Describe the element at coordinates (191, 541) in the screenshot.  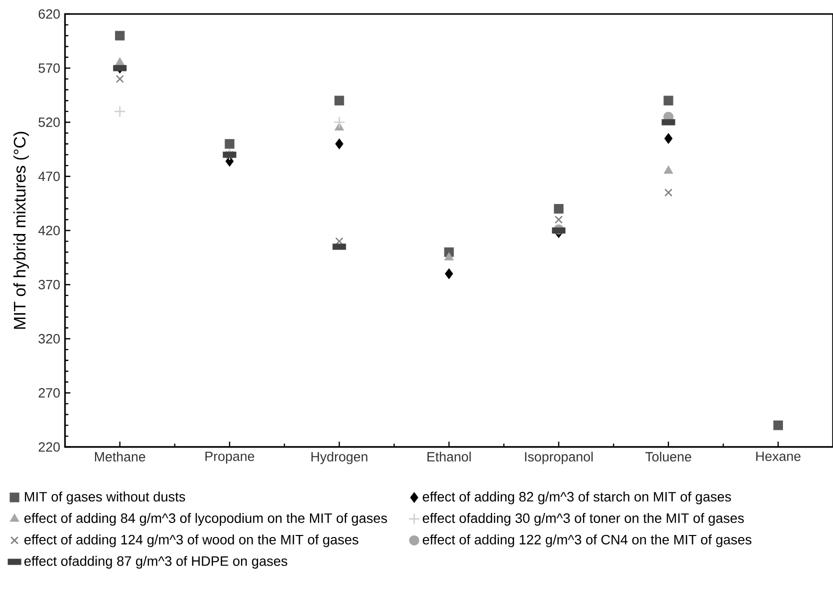
I see `legend-label: effect of adding 124 g/m^3 of wood on the MIT of gases` at that location.